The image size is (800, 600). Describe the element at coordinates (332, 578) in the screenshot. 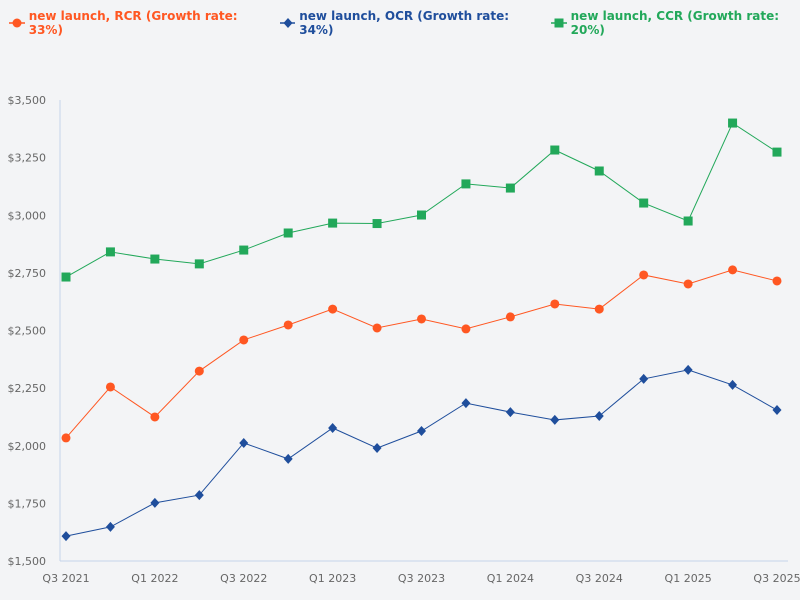

I see `x-tick-label: Q1 2023` at that location.